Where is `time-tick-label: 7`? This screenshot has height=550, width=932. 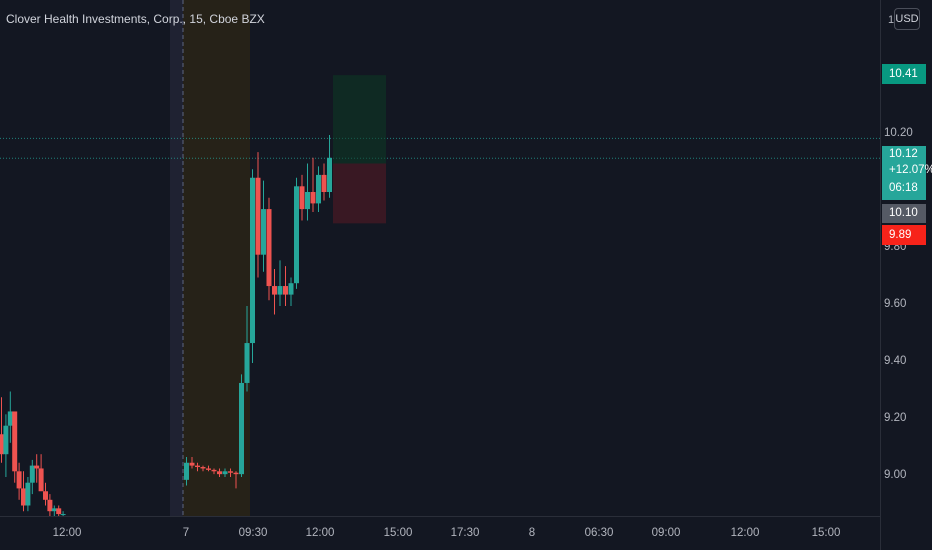 time-tick-label: 7 is located at coordinates (186, 533).